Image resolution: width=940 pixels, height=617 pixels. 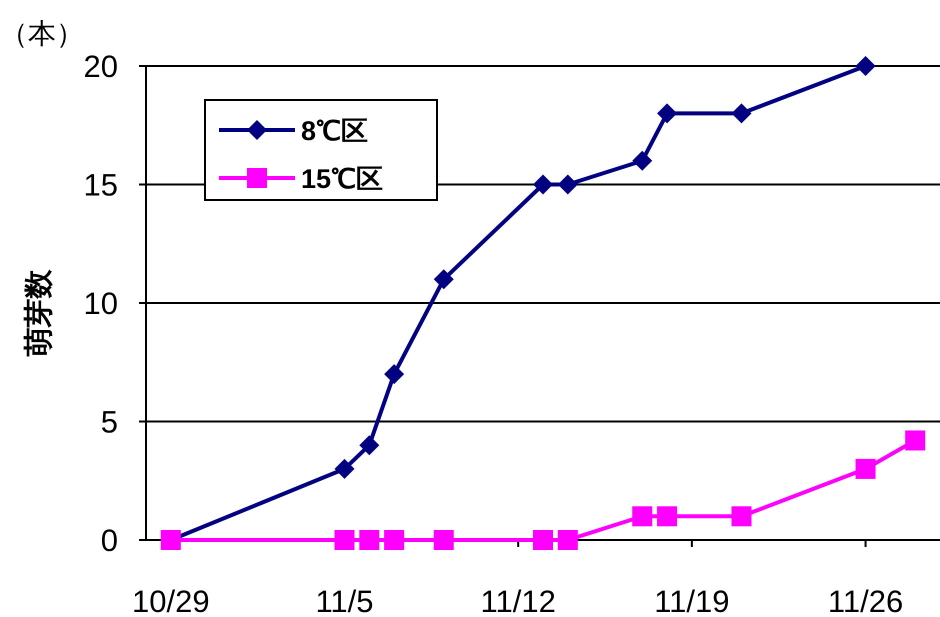 I want to click on y-tick-label: 0, so click(x=109, y=540).